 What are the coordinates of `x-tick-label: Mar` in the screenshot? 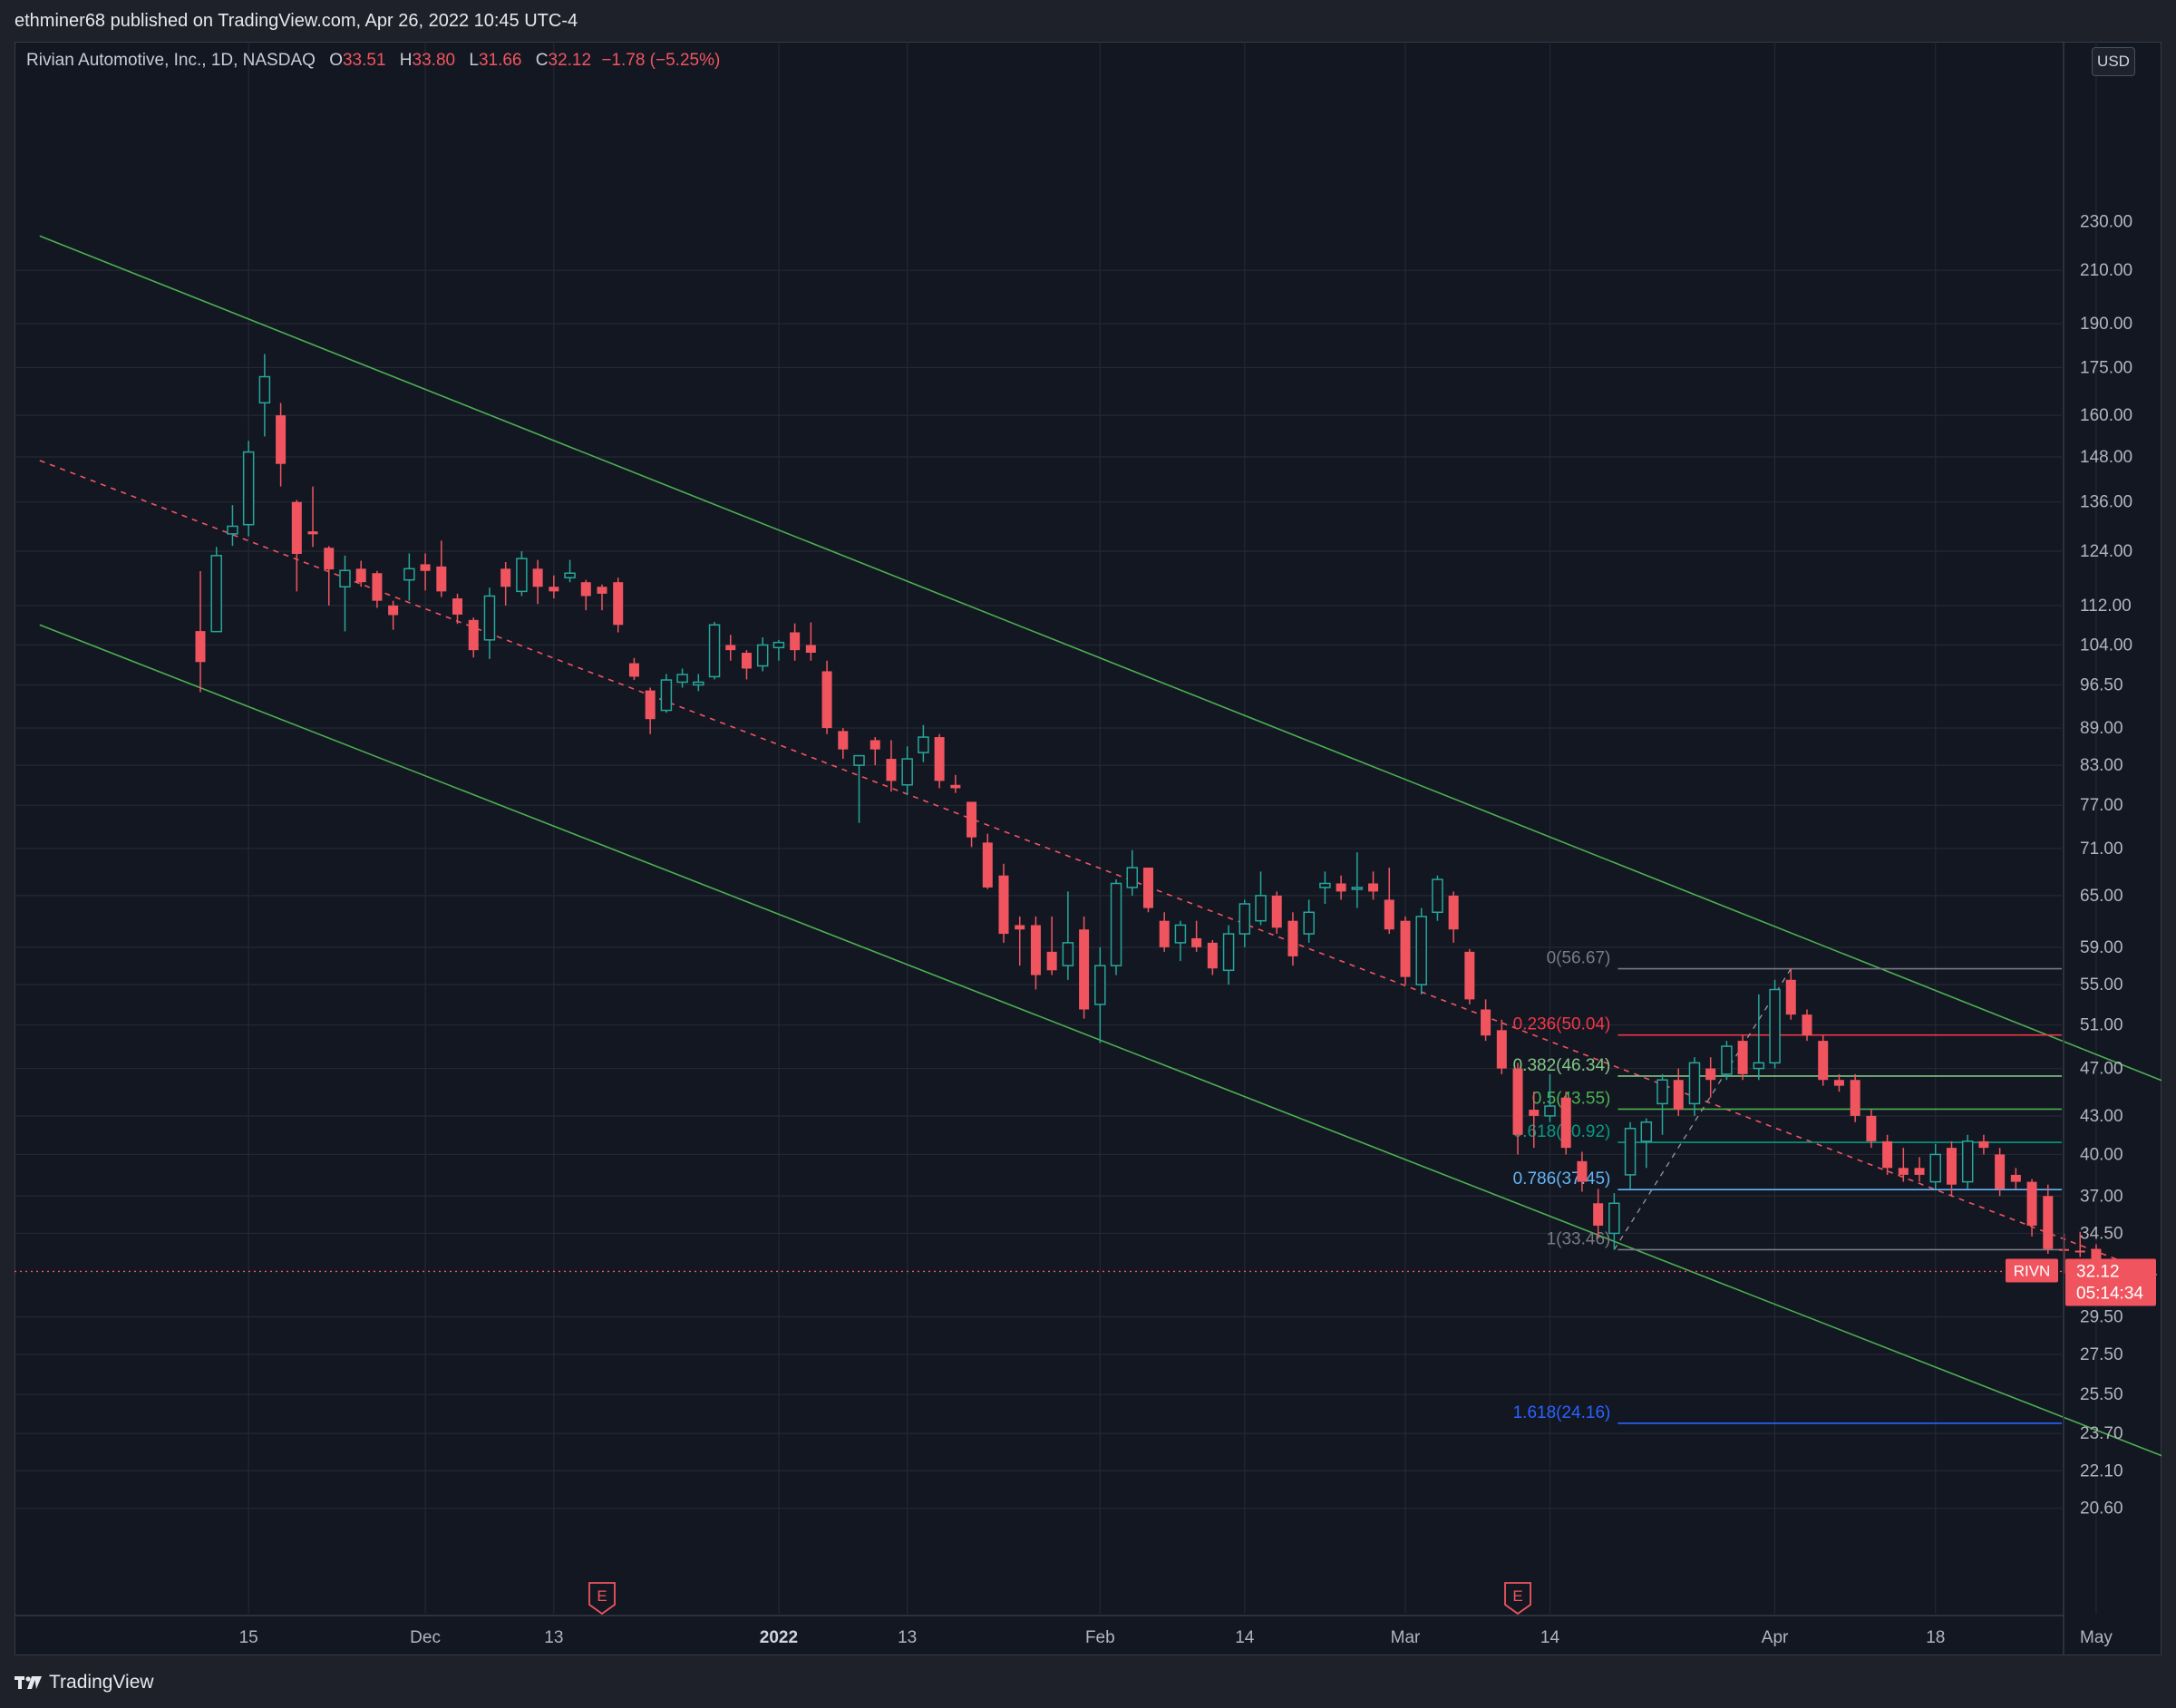 It's located at (1406, 1637).